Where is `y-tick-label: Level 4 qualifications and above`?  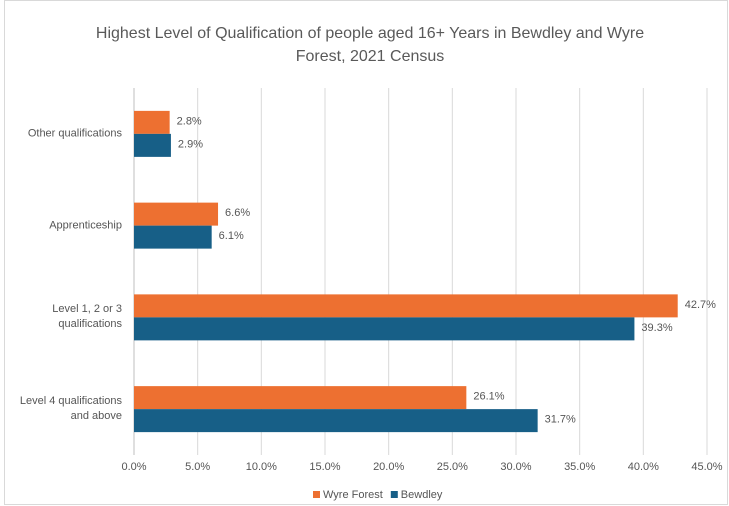 y-tick-label: Level 4 qualifications and above is located at coordinates (70, 409).